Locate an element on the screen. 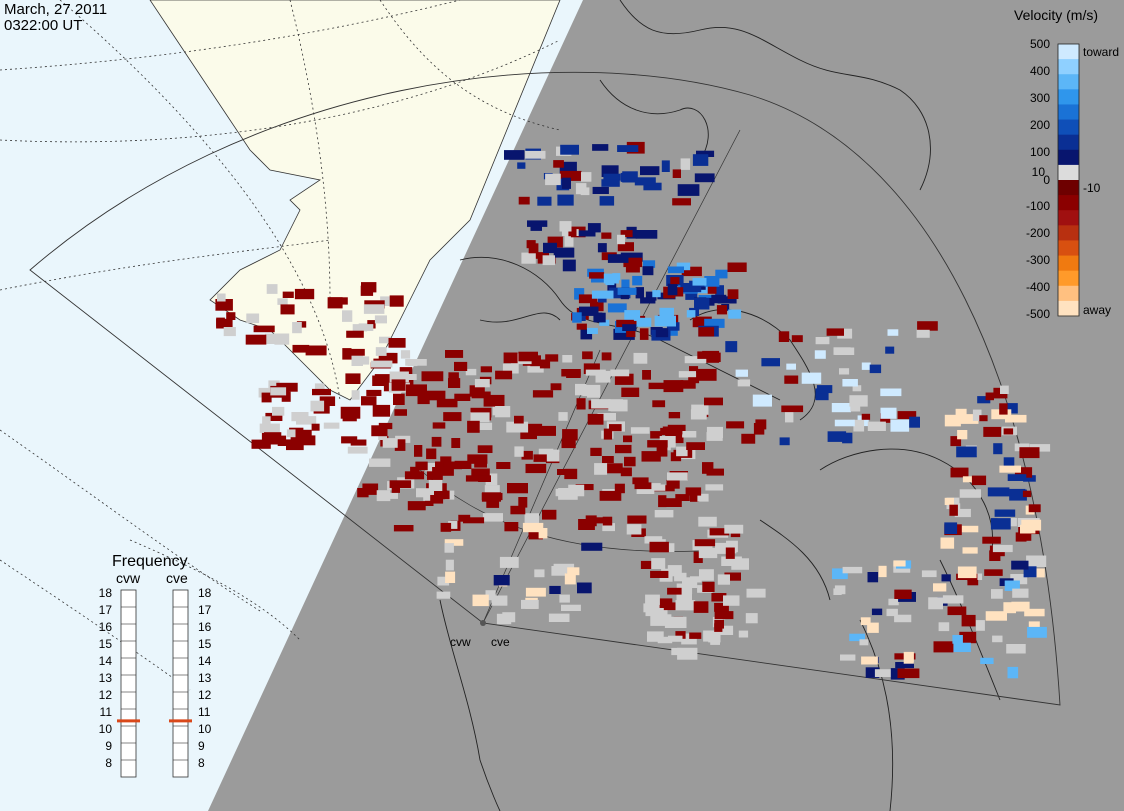  scale-tick-label: 100 is located at coordinates (1040, 152).